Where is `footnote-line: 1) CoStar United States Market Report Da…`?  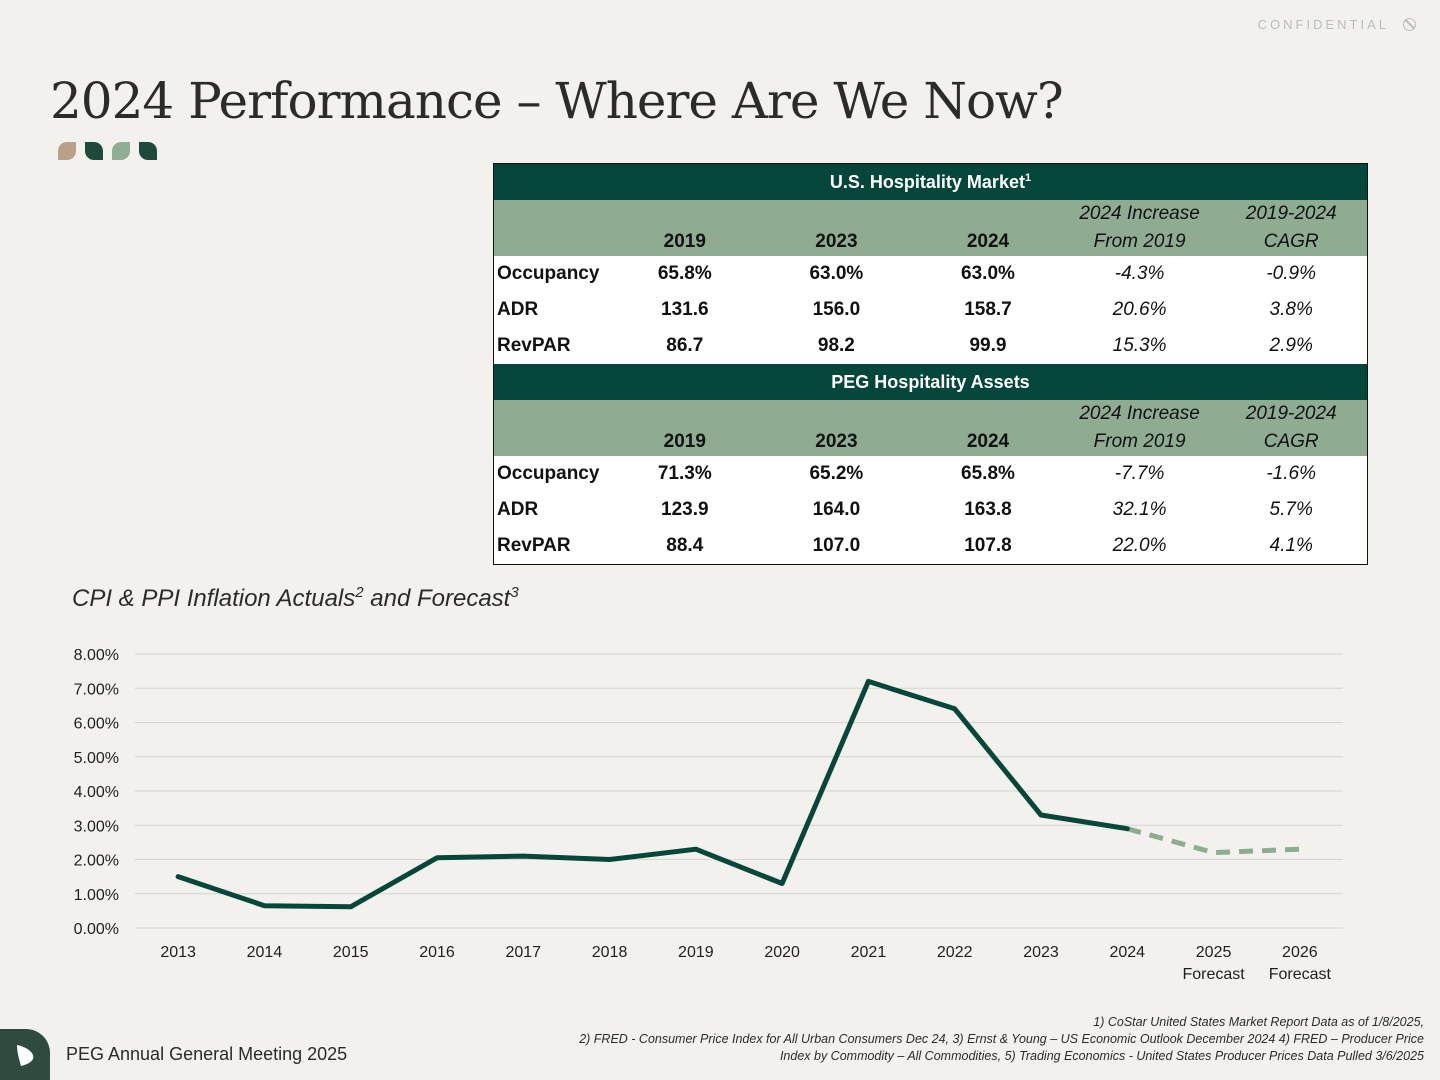 footnote-line: 1) CoStar United States Market Report Da… is located at coordinates (1258, 1022).